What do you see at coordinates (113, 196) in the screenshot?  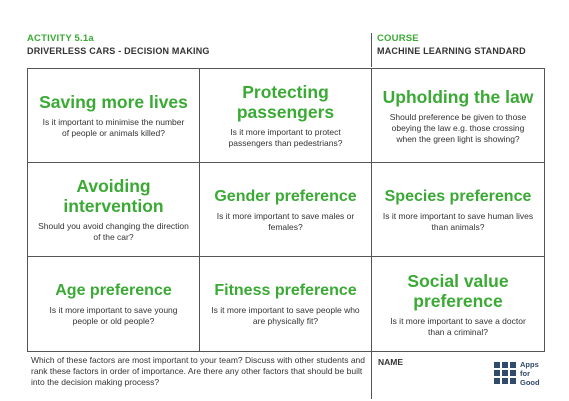 I see `factor-title: Avoiding intervention` at bounding box center [113, 196].